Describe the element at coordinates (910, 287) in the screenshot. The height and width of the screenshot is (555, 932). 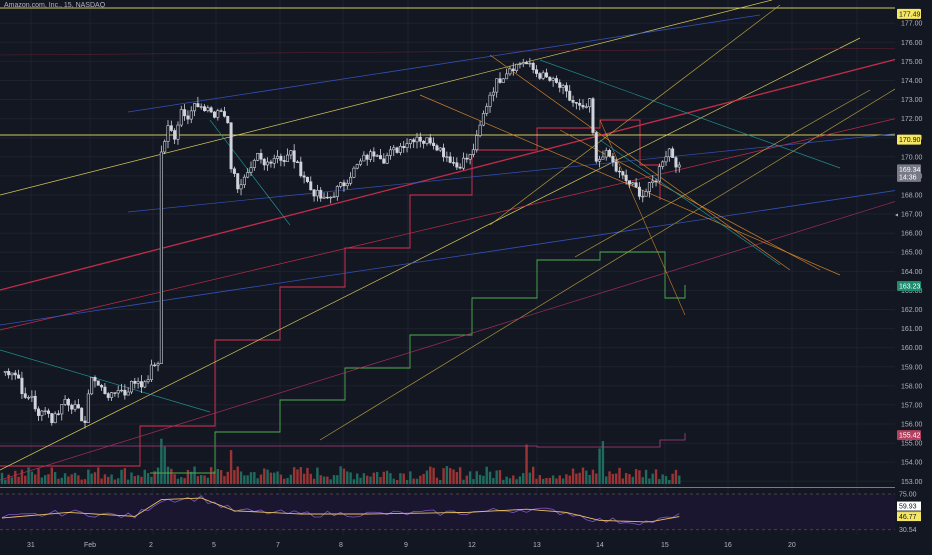
I see `price-badge-label: 163.23` at that location.